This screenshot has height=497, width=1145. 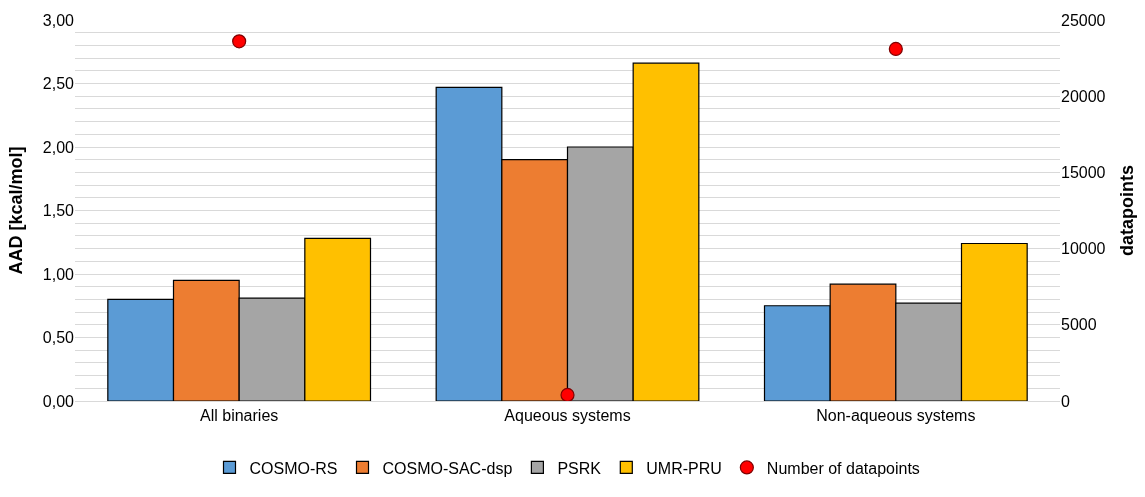 I want to click on y-axis-title: AAD [kcal/mol], so click(x=16, y=210).